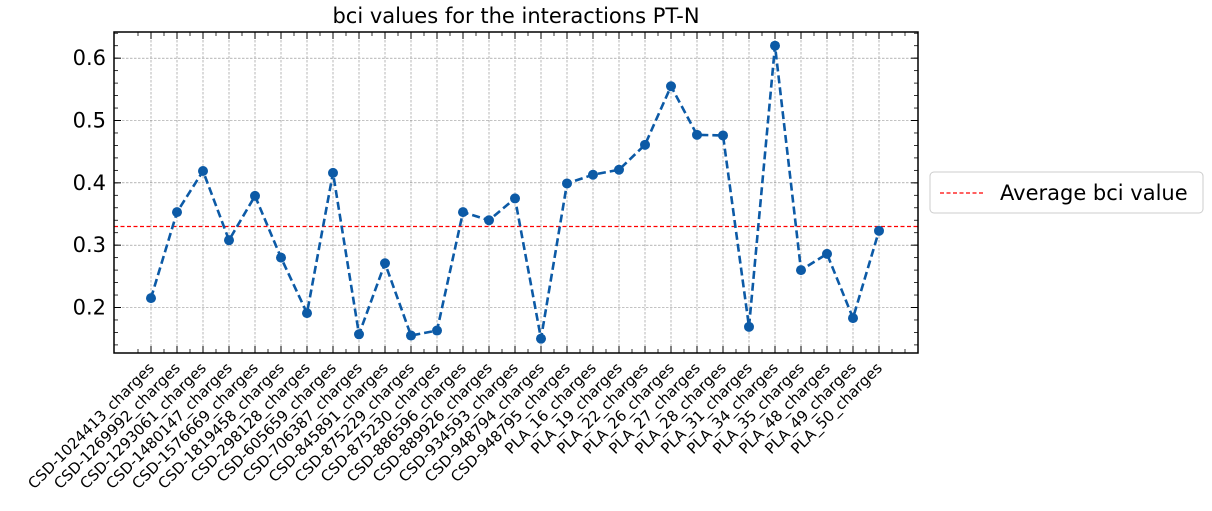 This screenshot has height=511, width=1212. I want to click on y-tick-label: 0.6, so click(89, 58).